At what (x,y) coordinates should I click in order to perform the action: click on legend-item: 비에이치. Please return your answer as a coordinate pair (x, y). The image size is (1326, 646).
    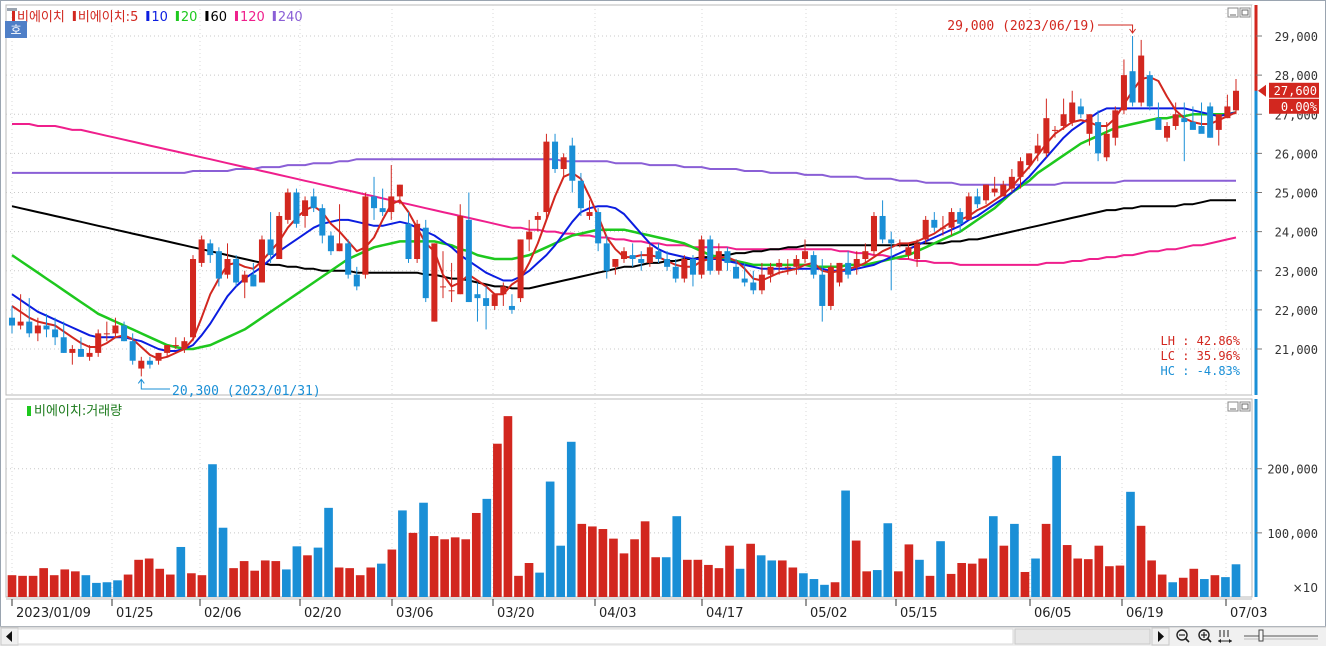
    Looking at the image, I should click on (38, 17).